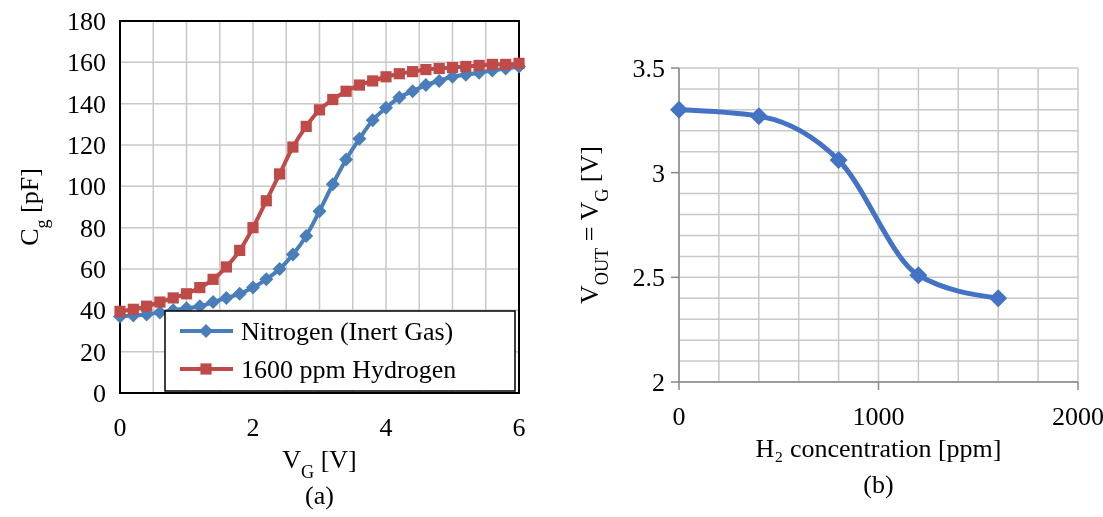 Image resolution: width=1103 pixels, height=517 pixels. Describe the element at coordinates (658, 382) in the screenshot. I see `y-tick-label: 2` at that location.